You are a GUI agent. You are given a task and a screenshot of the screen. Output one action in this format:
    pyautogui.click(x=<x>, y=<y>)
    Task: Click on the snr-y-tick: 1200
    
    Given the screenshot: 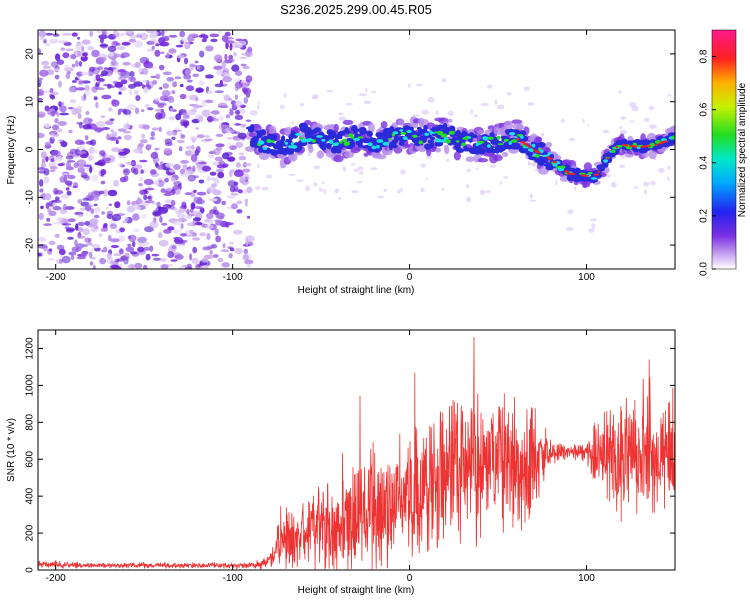 What is the action you would take?
    pyautogui.click(x=30, y=348)
    